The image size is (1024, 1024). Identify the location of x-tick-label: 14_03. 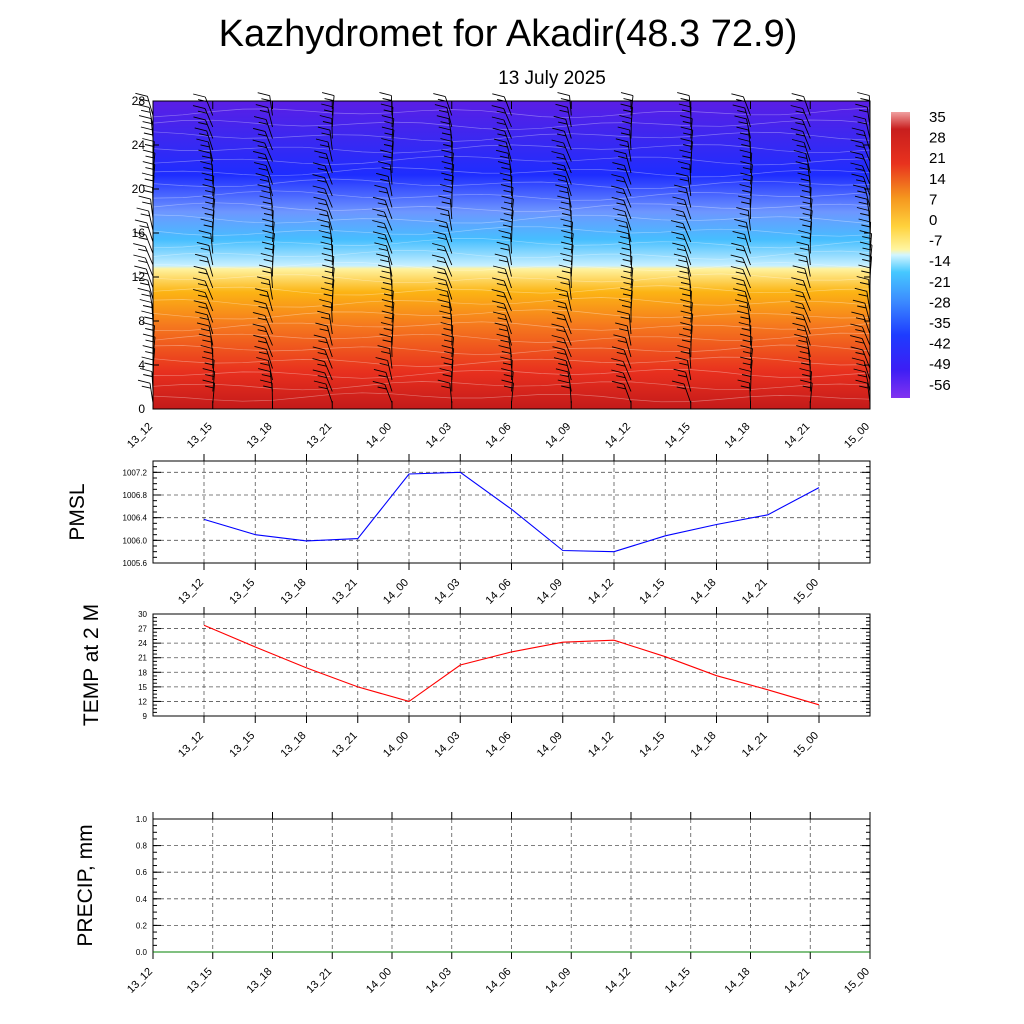
(439, 981).